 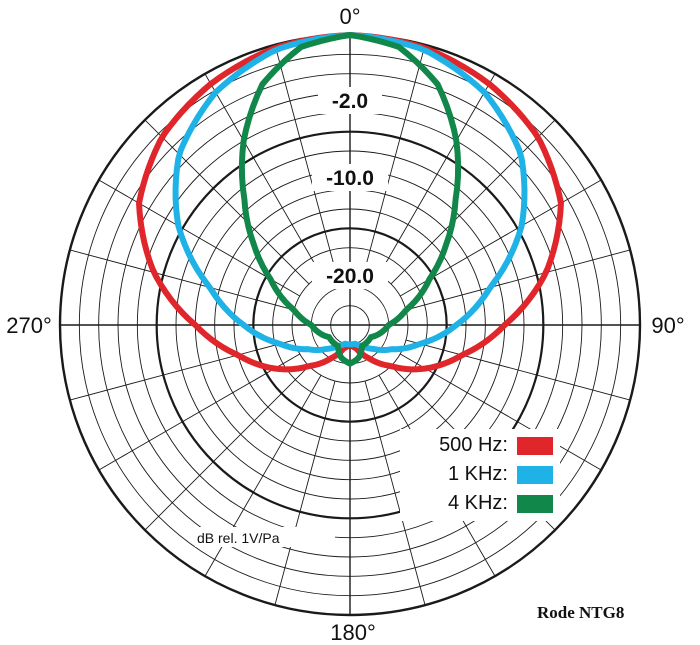 I want to click on legend: 500 Hz: 1 KHz: 4 KHz:, so click(x=480, y=475).